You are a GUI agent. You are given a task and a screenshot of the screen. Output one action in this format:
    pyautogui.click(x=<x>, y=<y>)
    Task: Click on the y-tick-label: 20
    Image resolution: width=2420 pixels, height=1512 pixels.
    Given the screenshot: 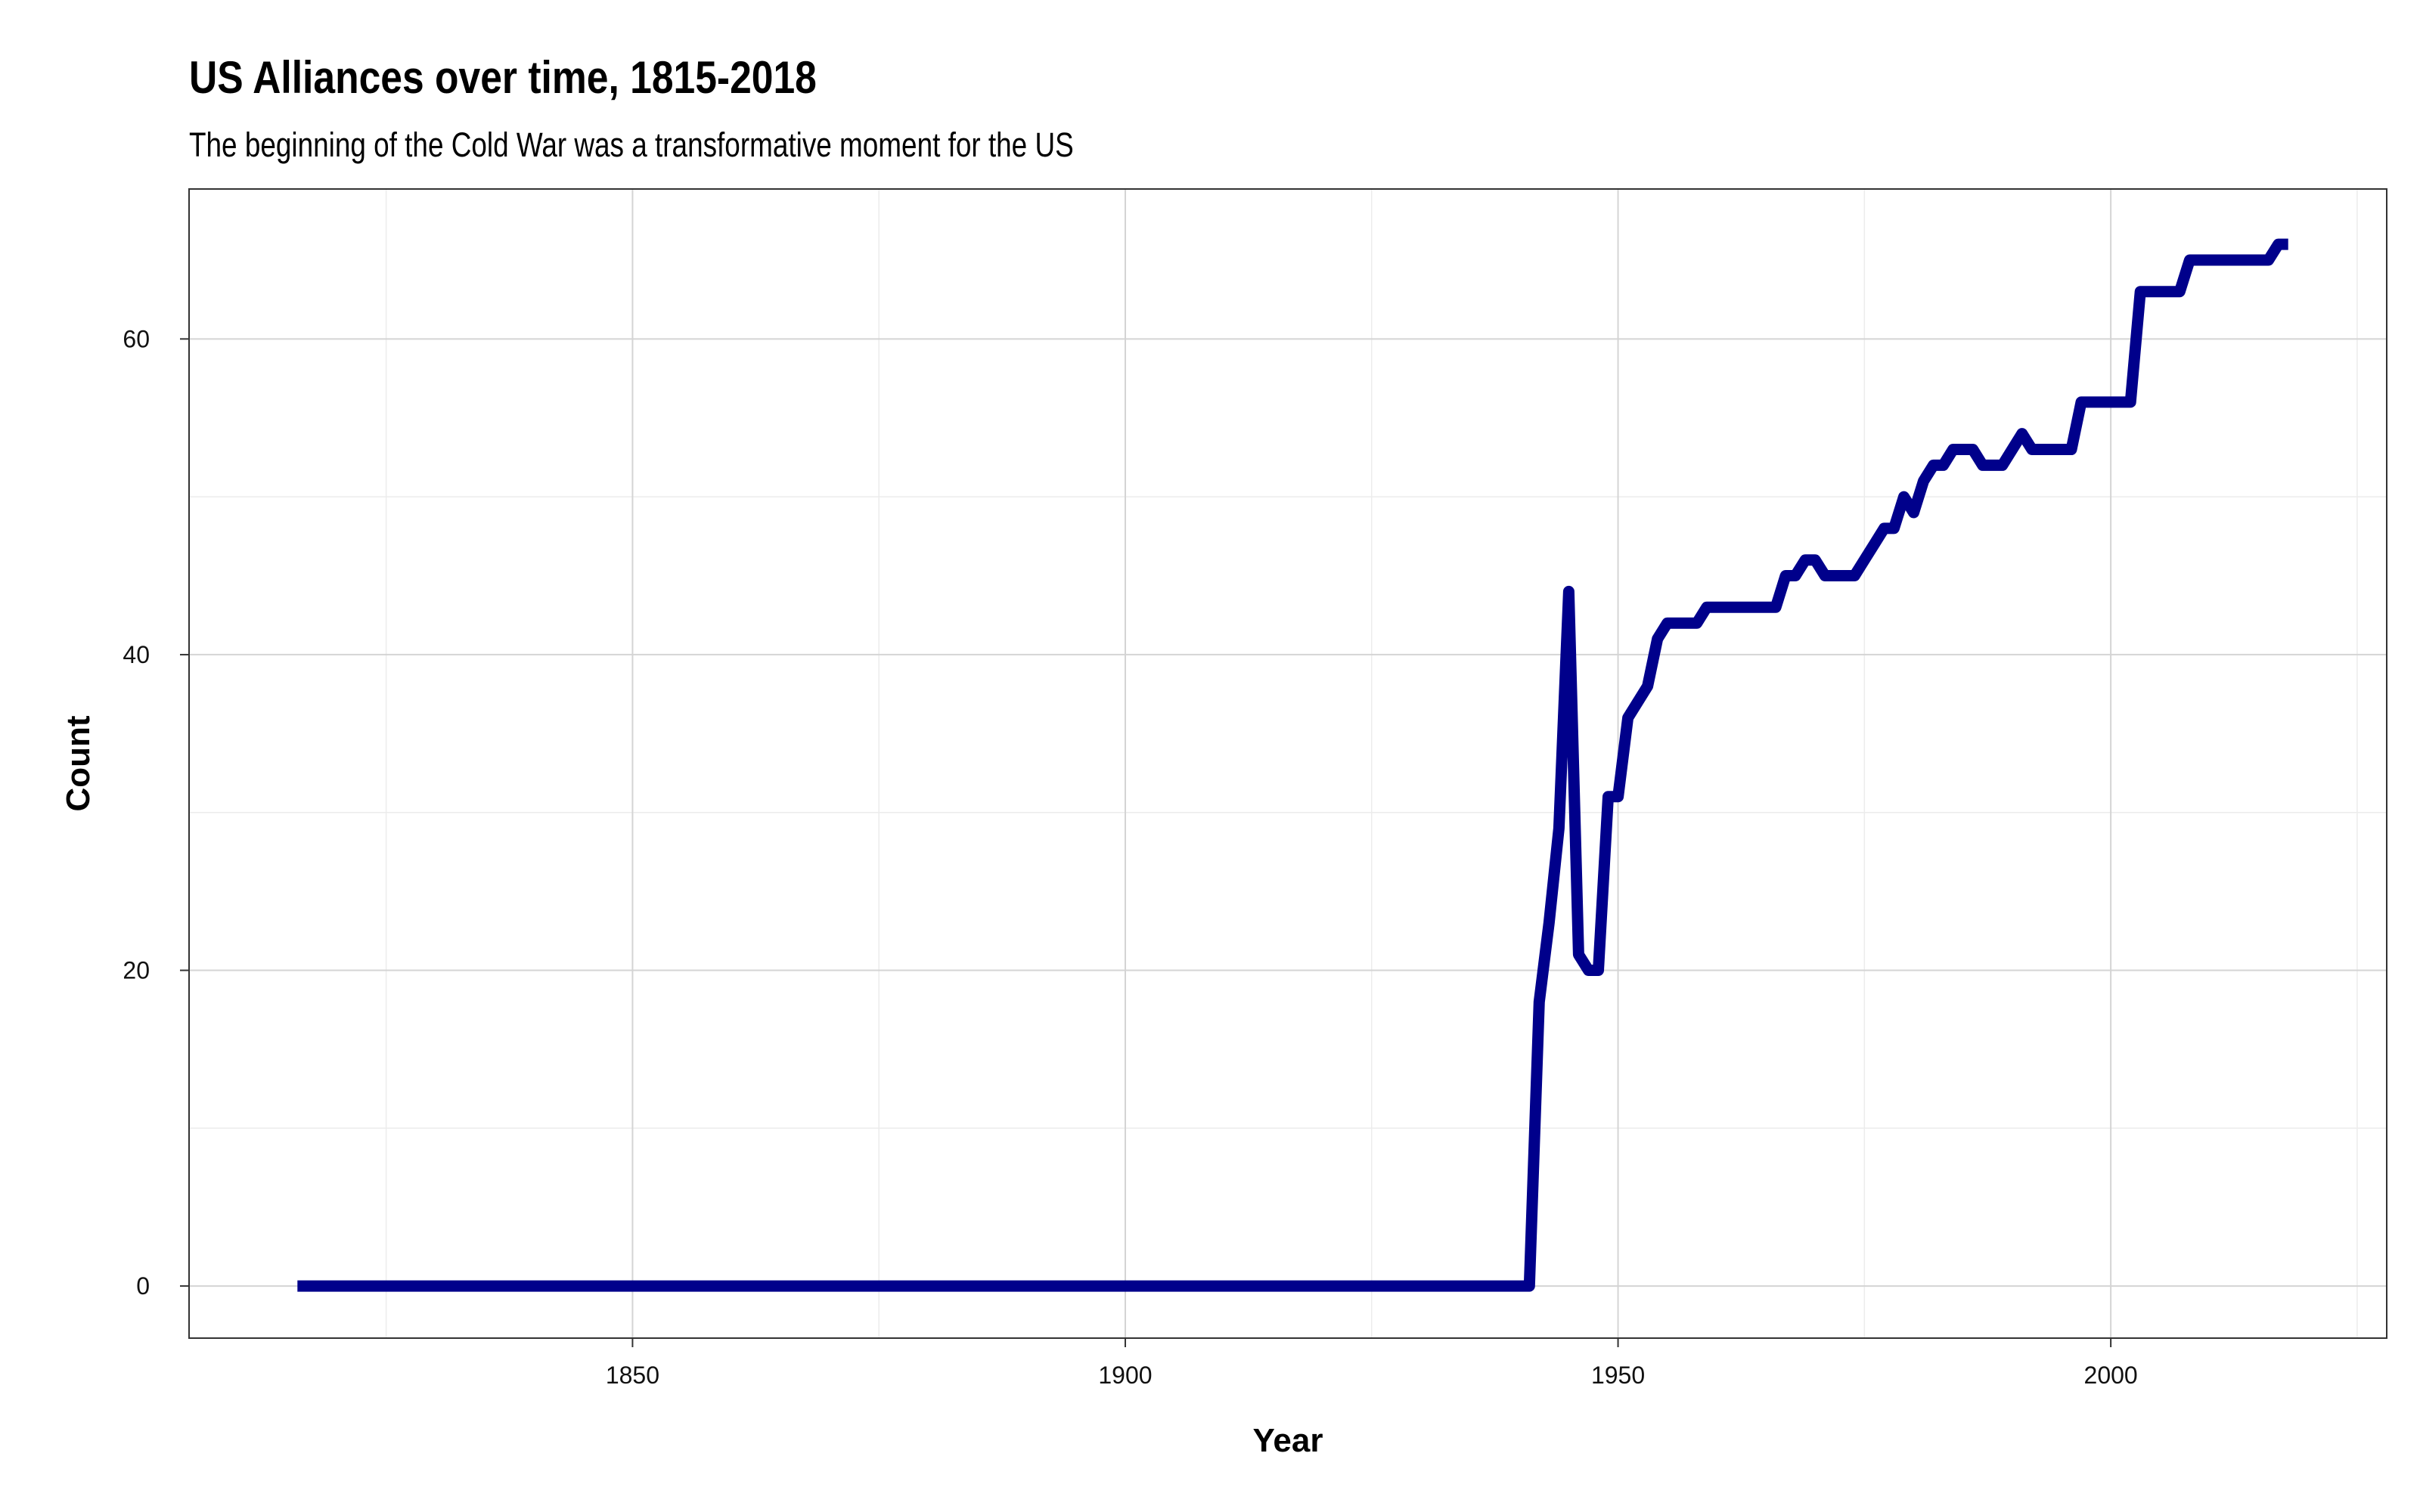 What is the action you would take?
    pyautogui.click(x=136, y=970)
    